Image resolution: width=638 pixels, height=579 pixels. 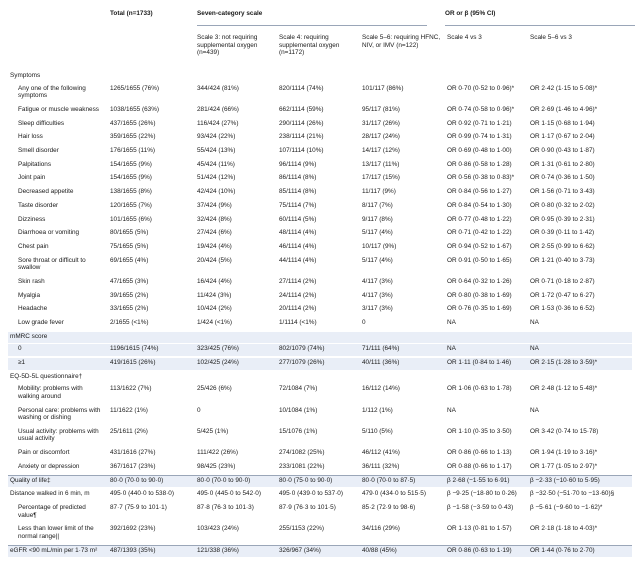 I want to click on row-label: Quality of life‡, so click(x=30, y=480).